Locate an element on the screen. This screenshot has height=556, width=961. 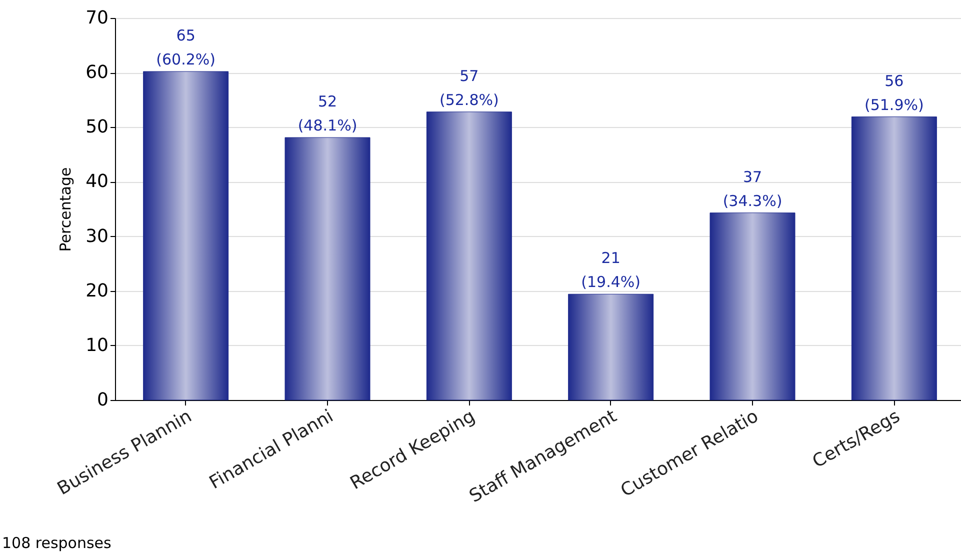
text: 108 responses is located at coordinates (57, 543).